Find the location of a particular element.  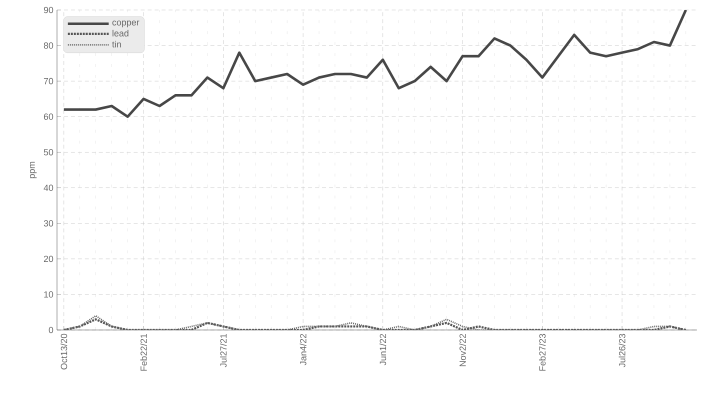

y-tick-label: 0 is located at coordinates (51, 330).